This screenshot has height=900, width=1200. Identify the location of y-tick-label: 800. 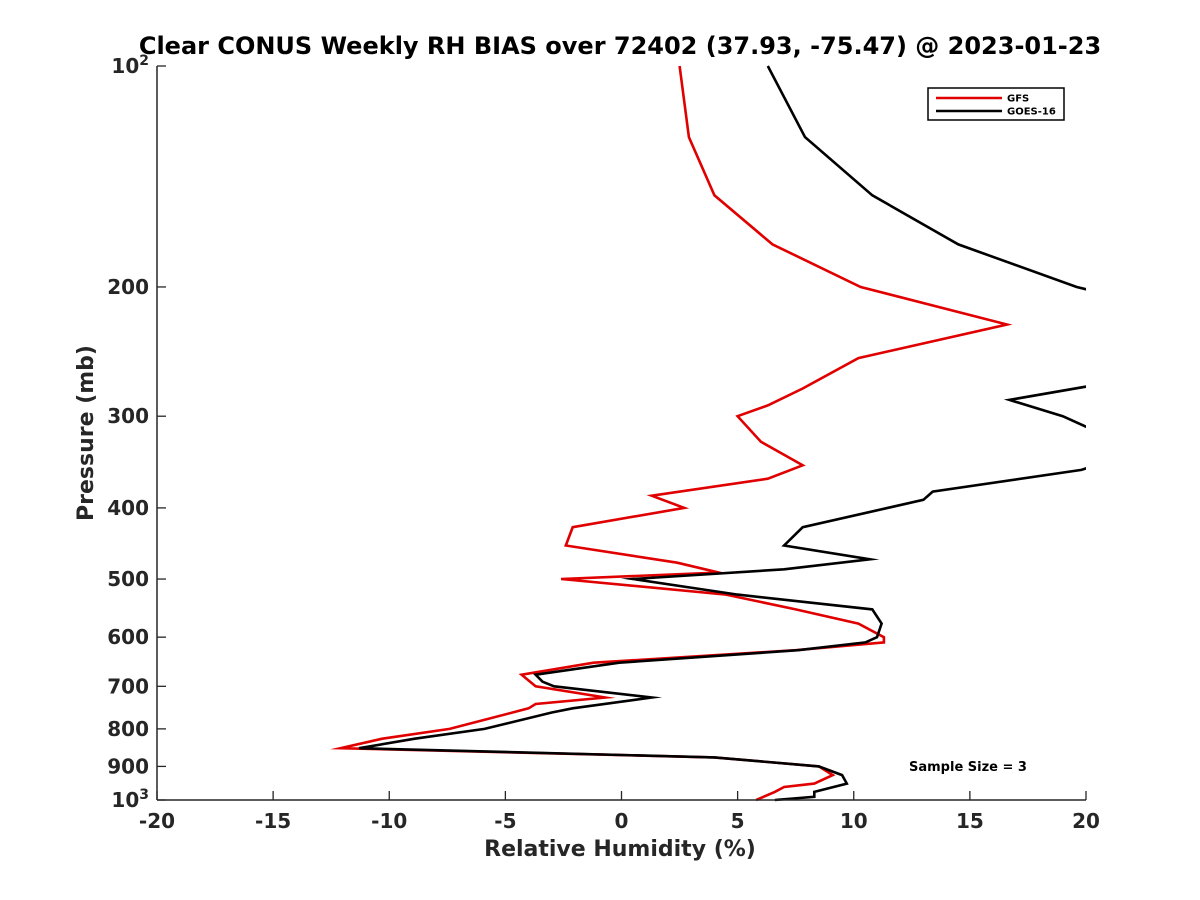
(128, 729).